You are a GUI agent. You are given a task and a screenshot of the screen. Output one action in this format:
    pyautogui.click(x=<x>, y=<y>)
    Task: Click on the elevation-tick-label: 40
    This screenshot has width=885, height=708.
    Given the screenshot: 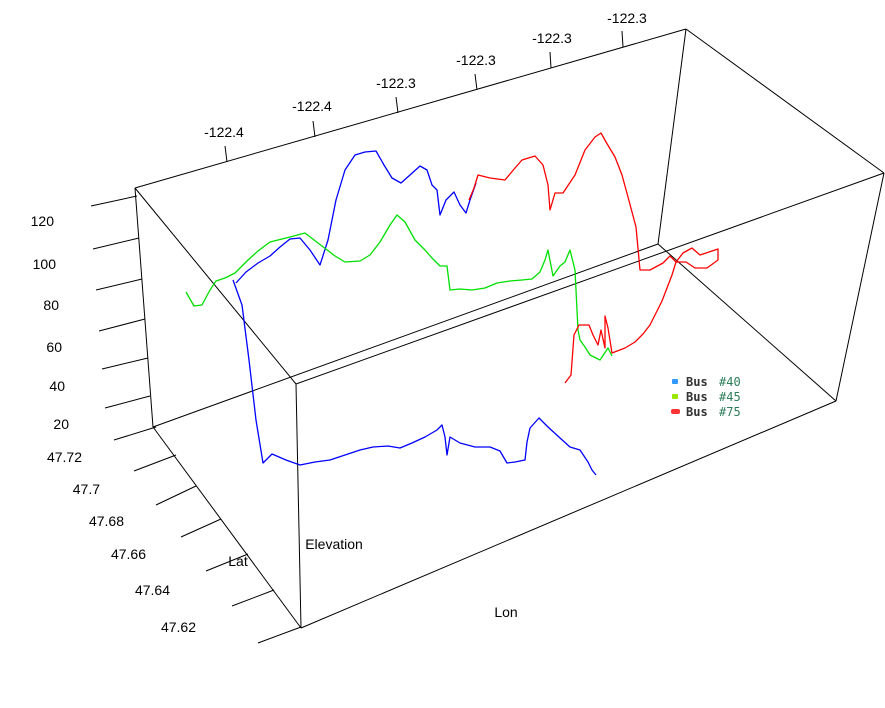 What is the action you would take?
    pyautogui.click(x=57, y=386)
    